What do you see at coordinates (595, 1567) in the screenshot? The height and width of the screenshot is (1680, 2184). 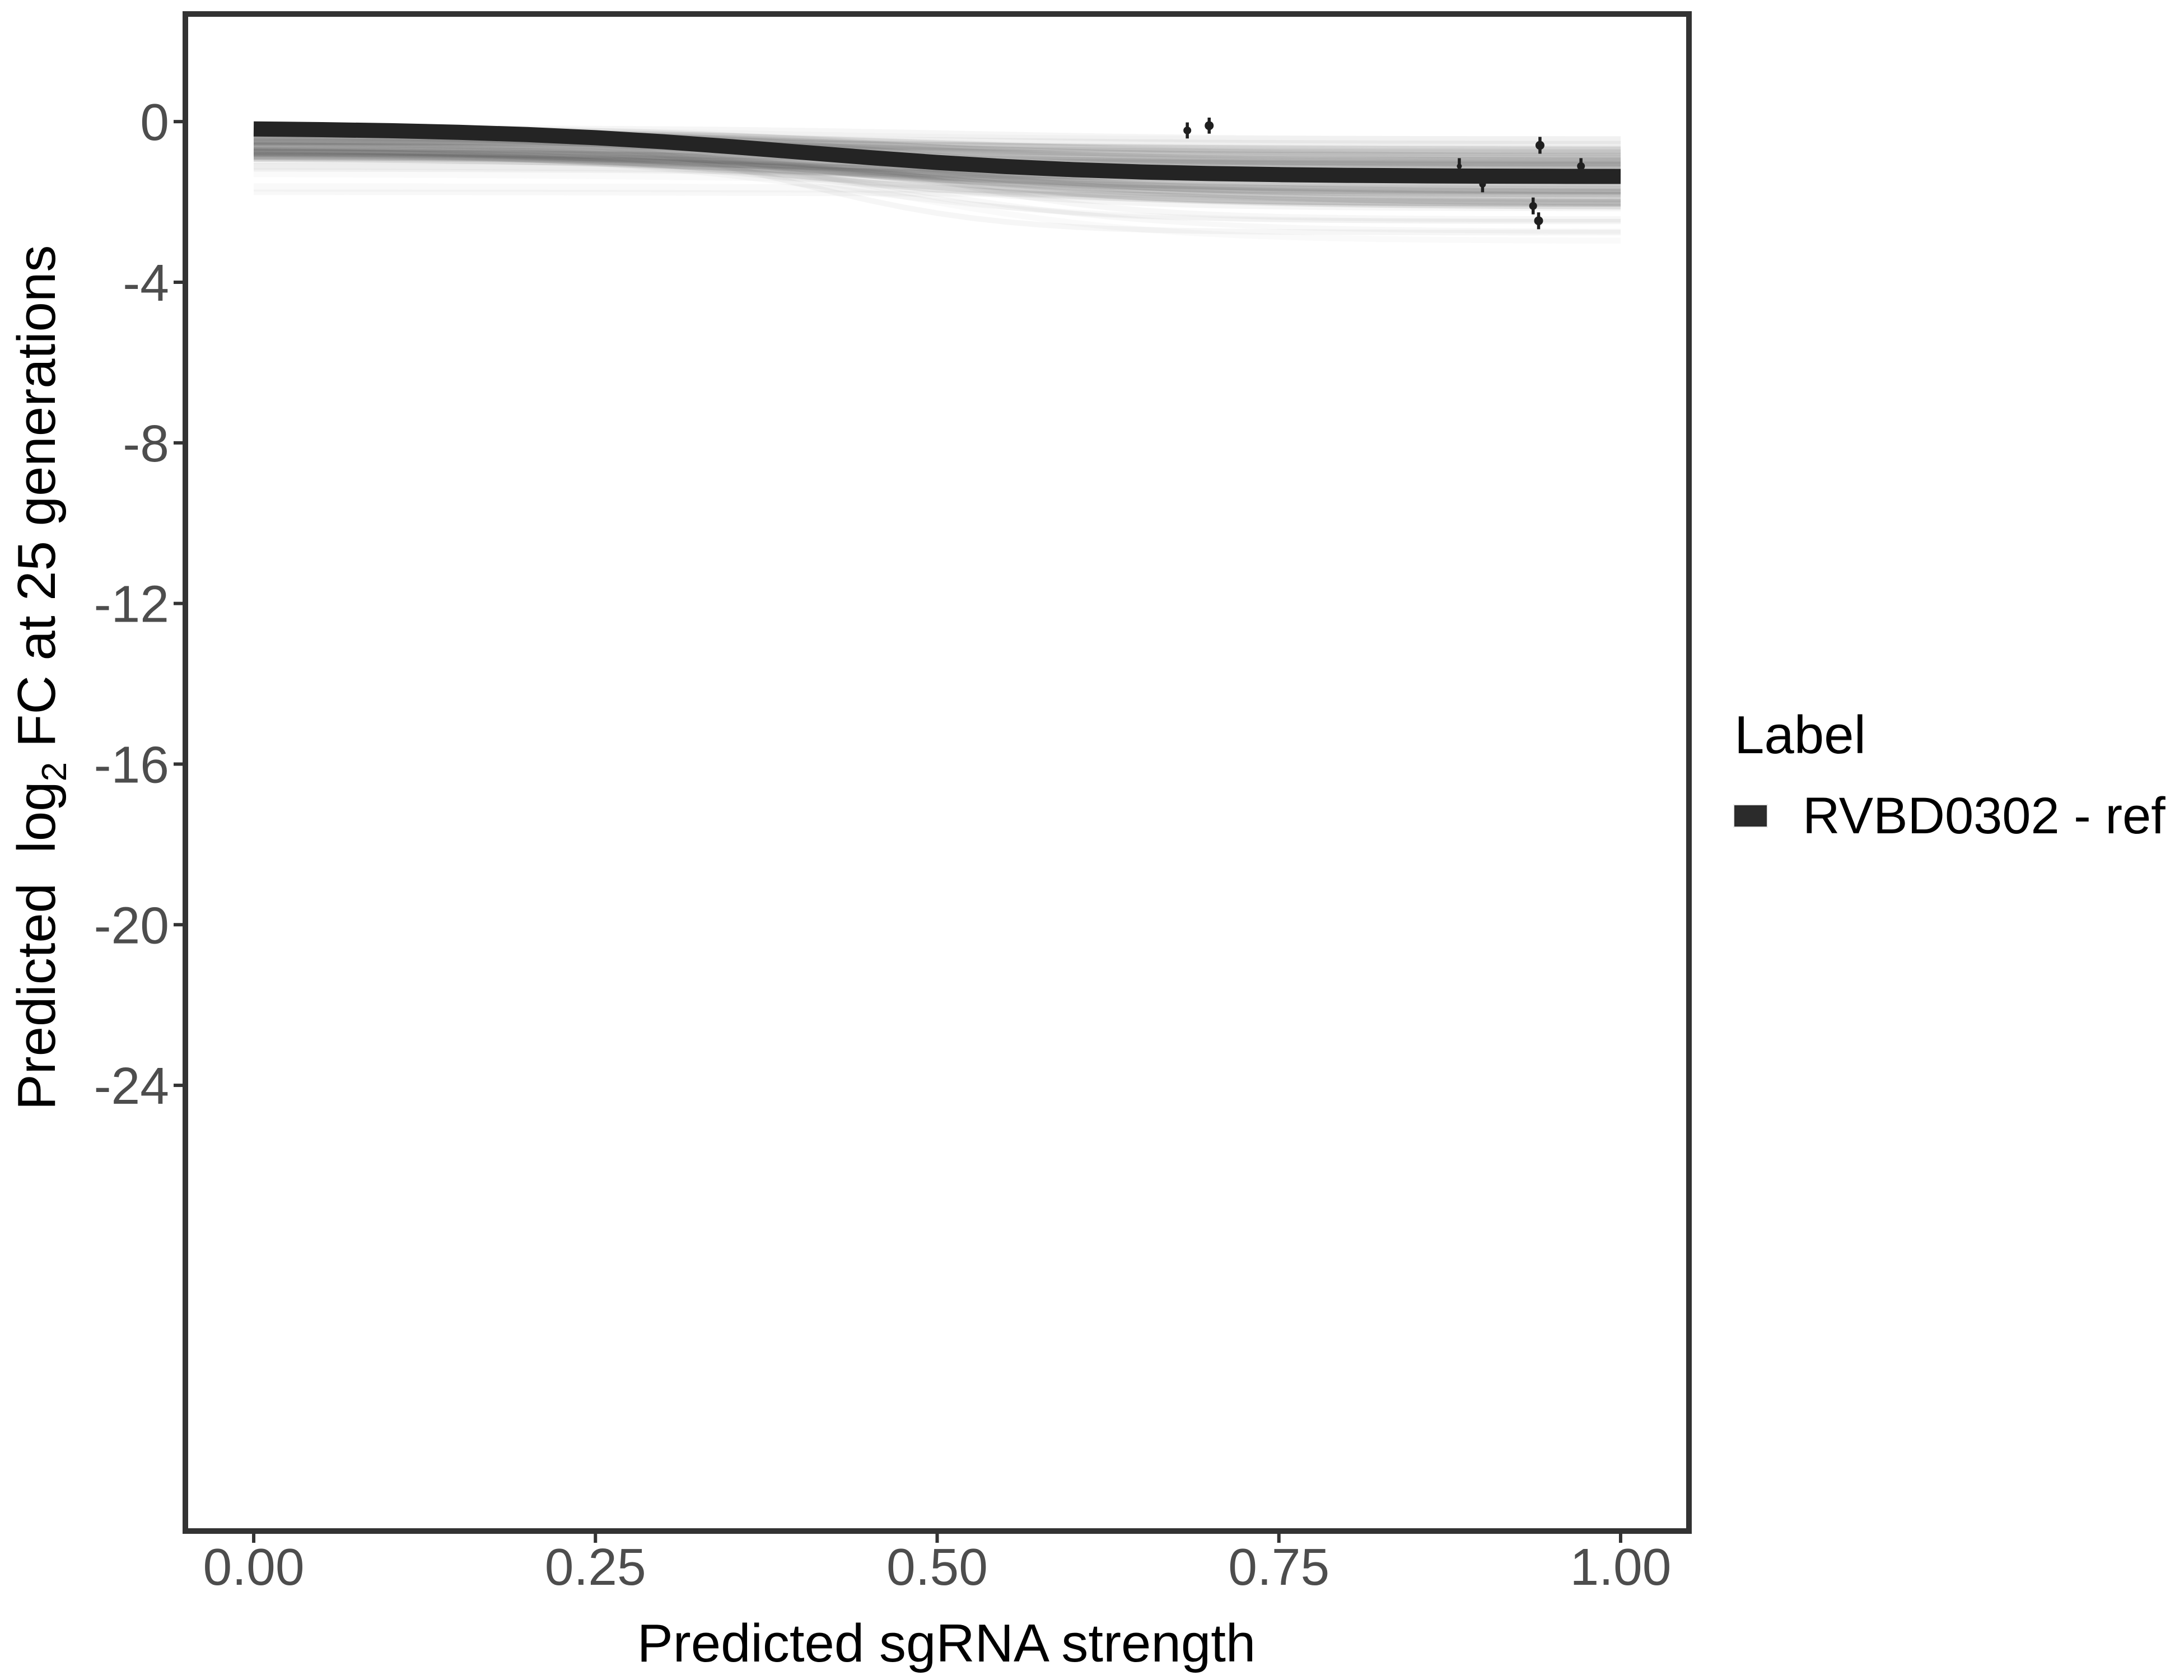 I see `svg-text: 0.25` at bounding box center [595, 1567].